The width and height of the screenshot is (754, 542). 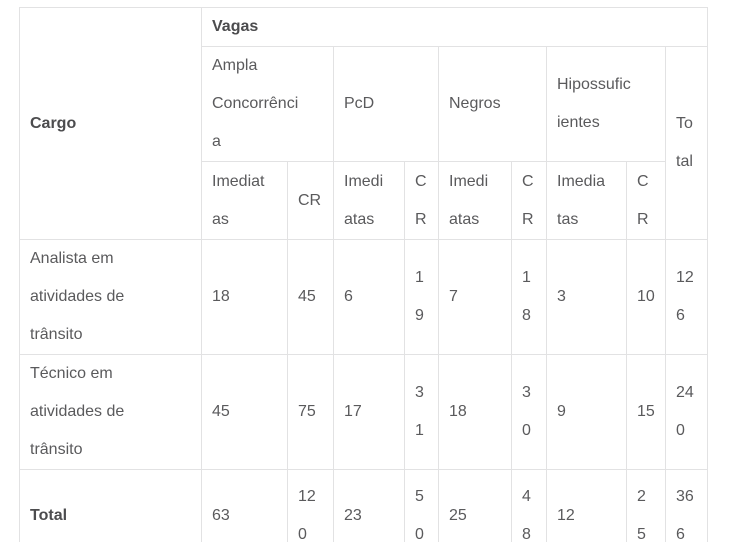 I want to click on data-cell: 15, so click(x=646, y=412).